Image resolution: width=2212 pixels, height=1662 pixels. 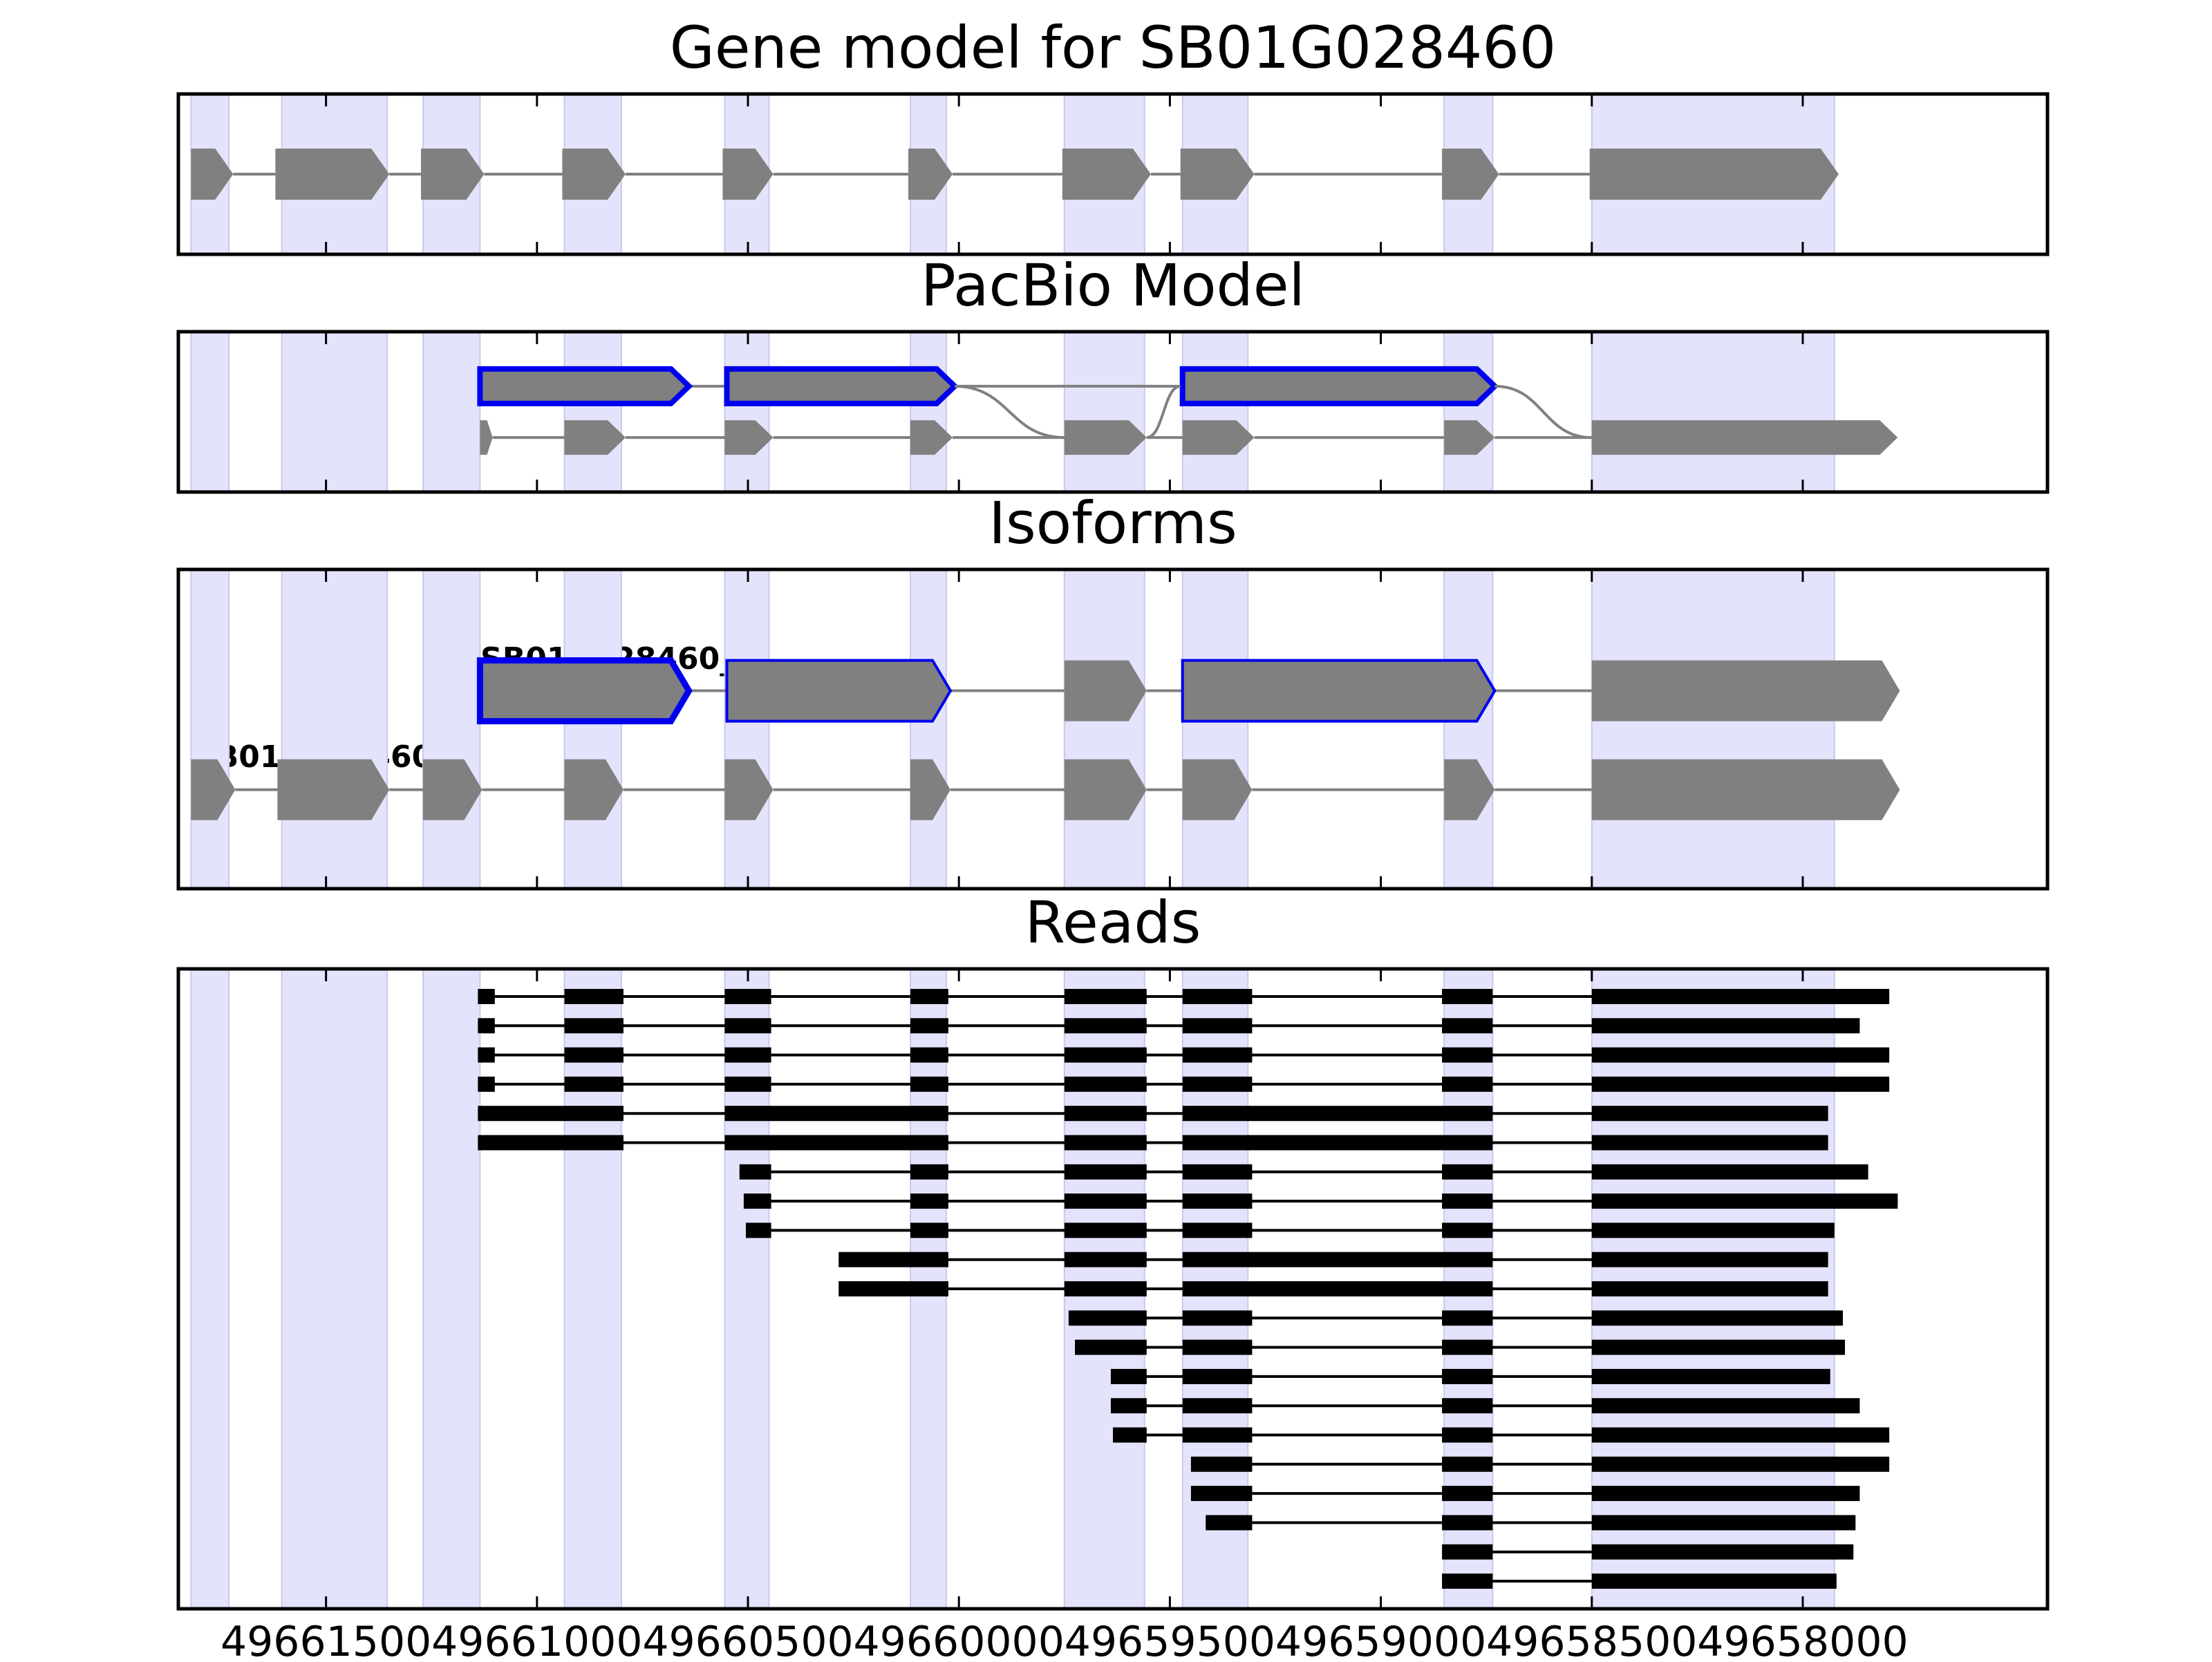 I want to click on x-tick-label: 49658500, so click(x=1591, y=1638).